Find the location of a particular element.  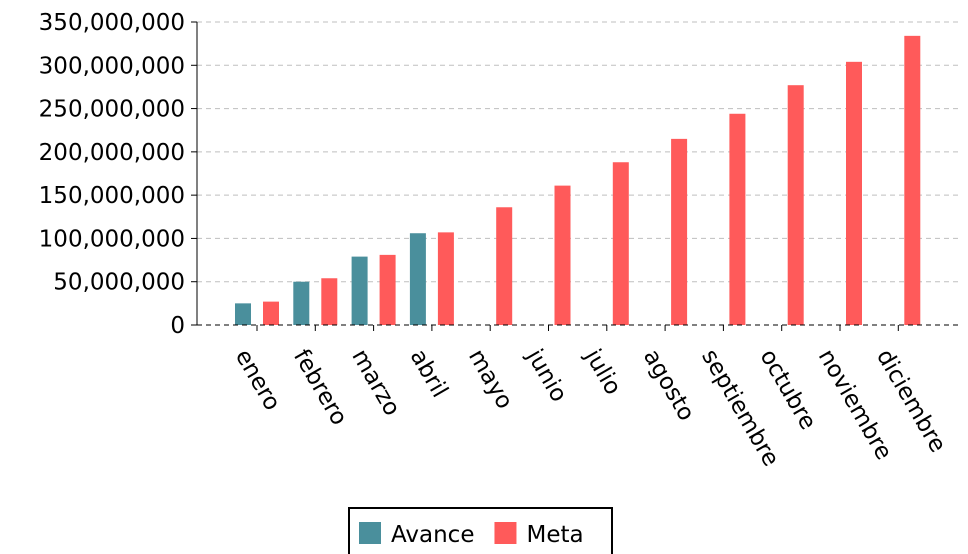

x-tick-label-abril: abril is located at coordinates (429, 373).